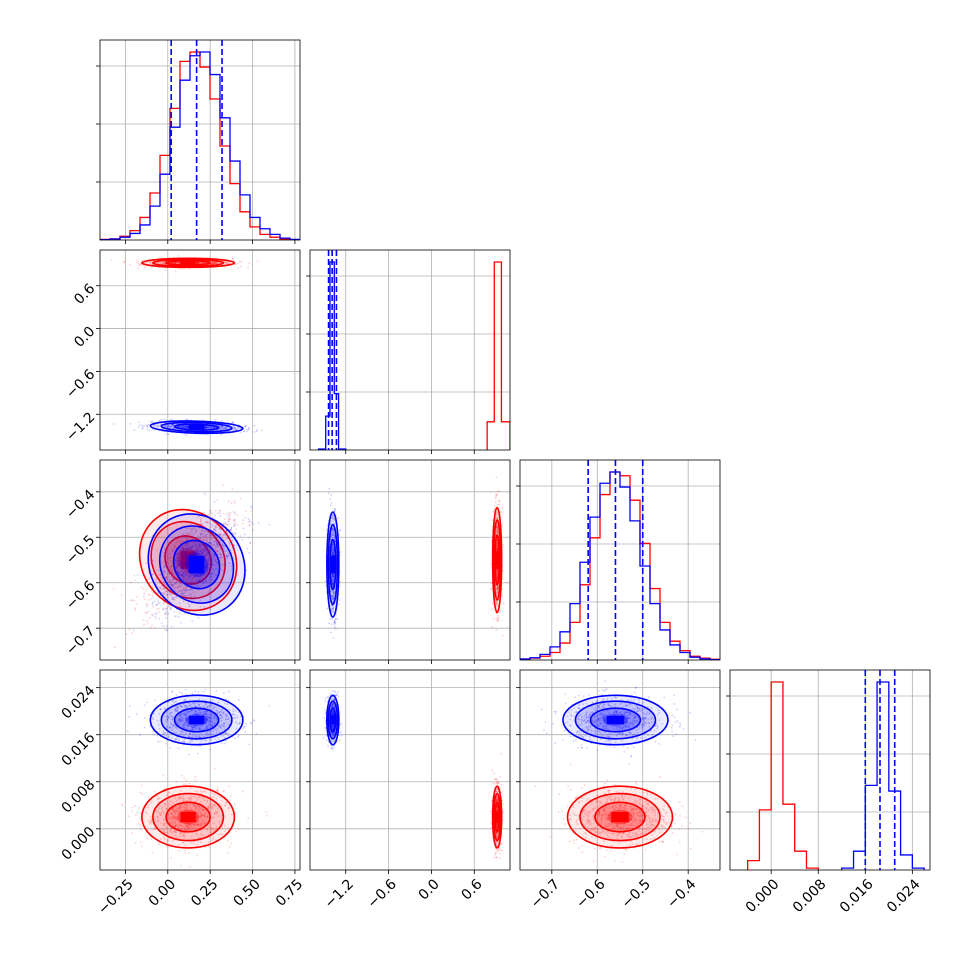 Image resolution: width=970 pixels, height=970 pixels. Describe the element at coordinates (200, 350) in the screenshot. I see `axes-frame` at that location.